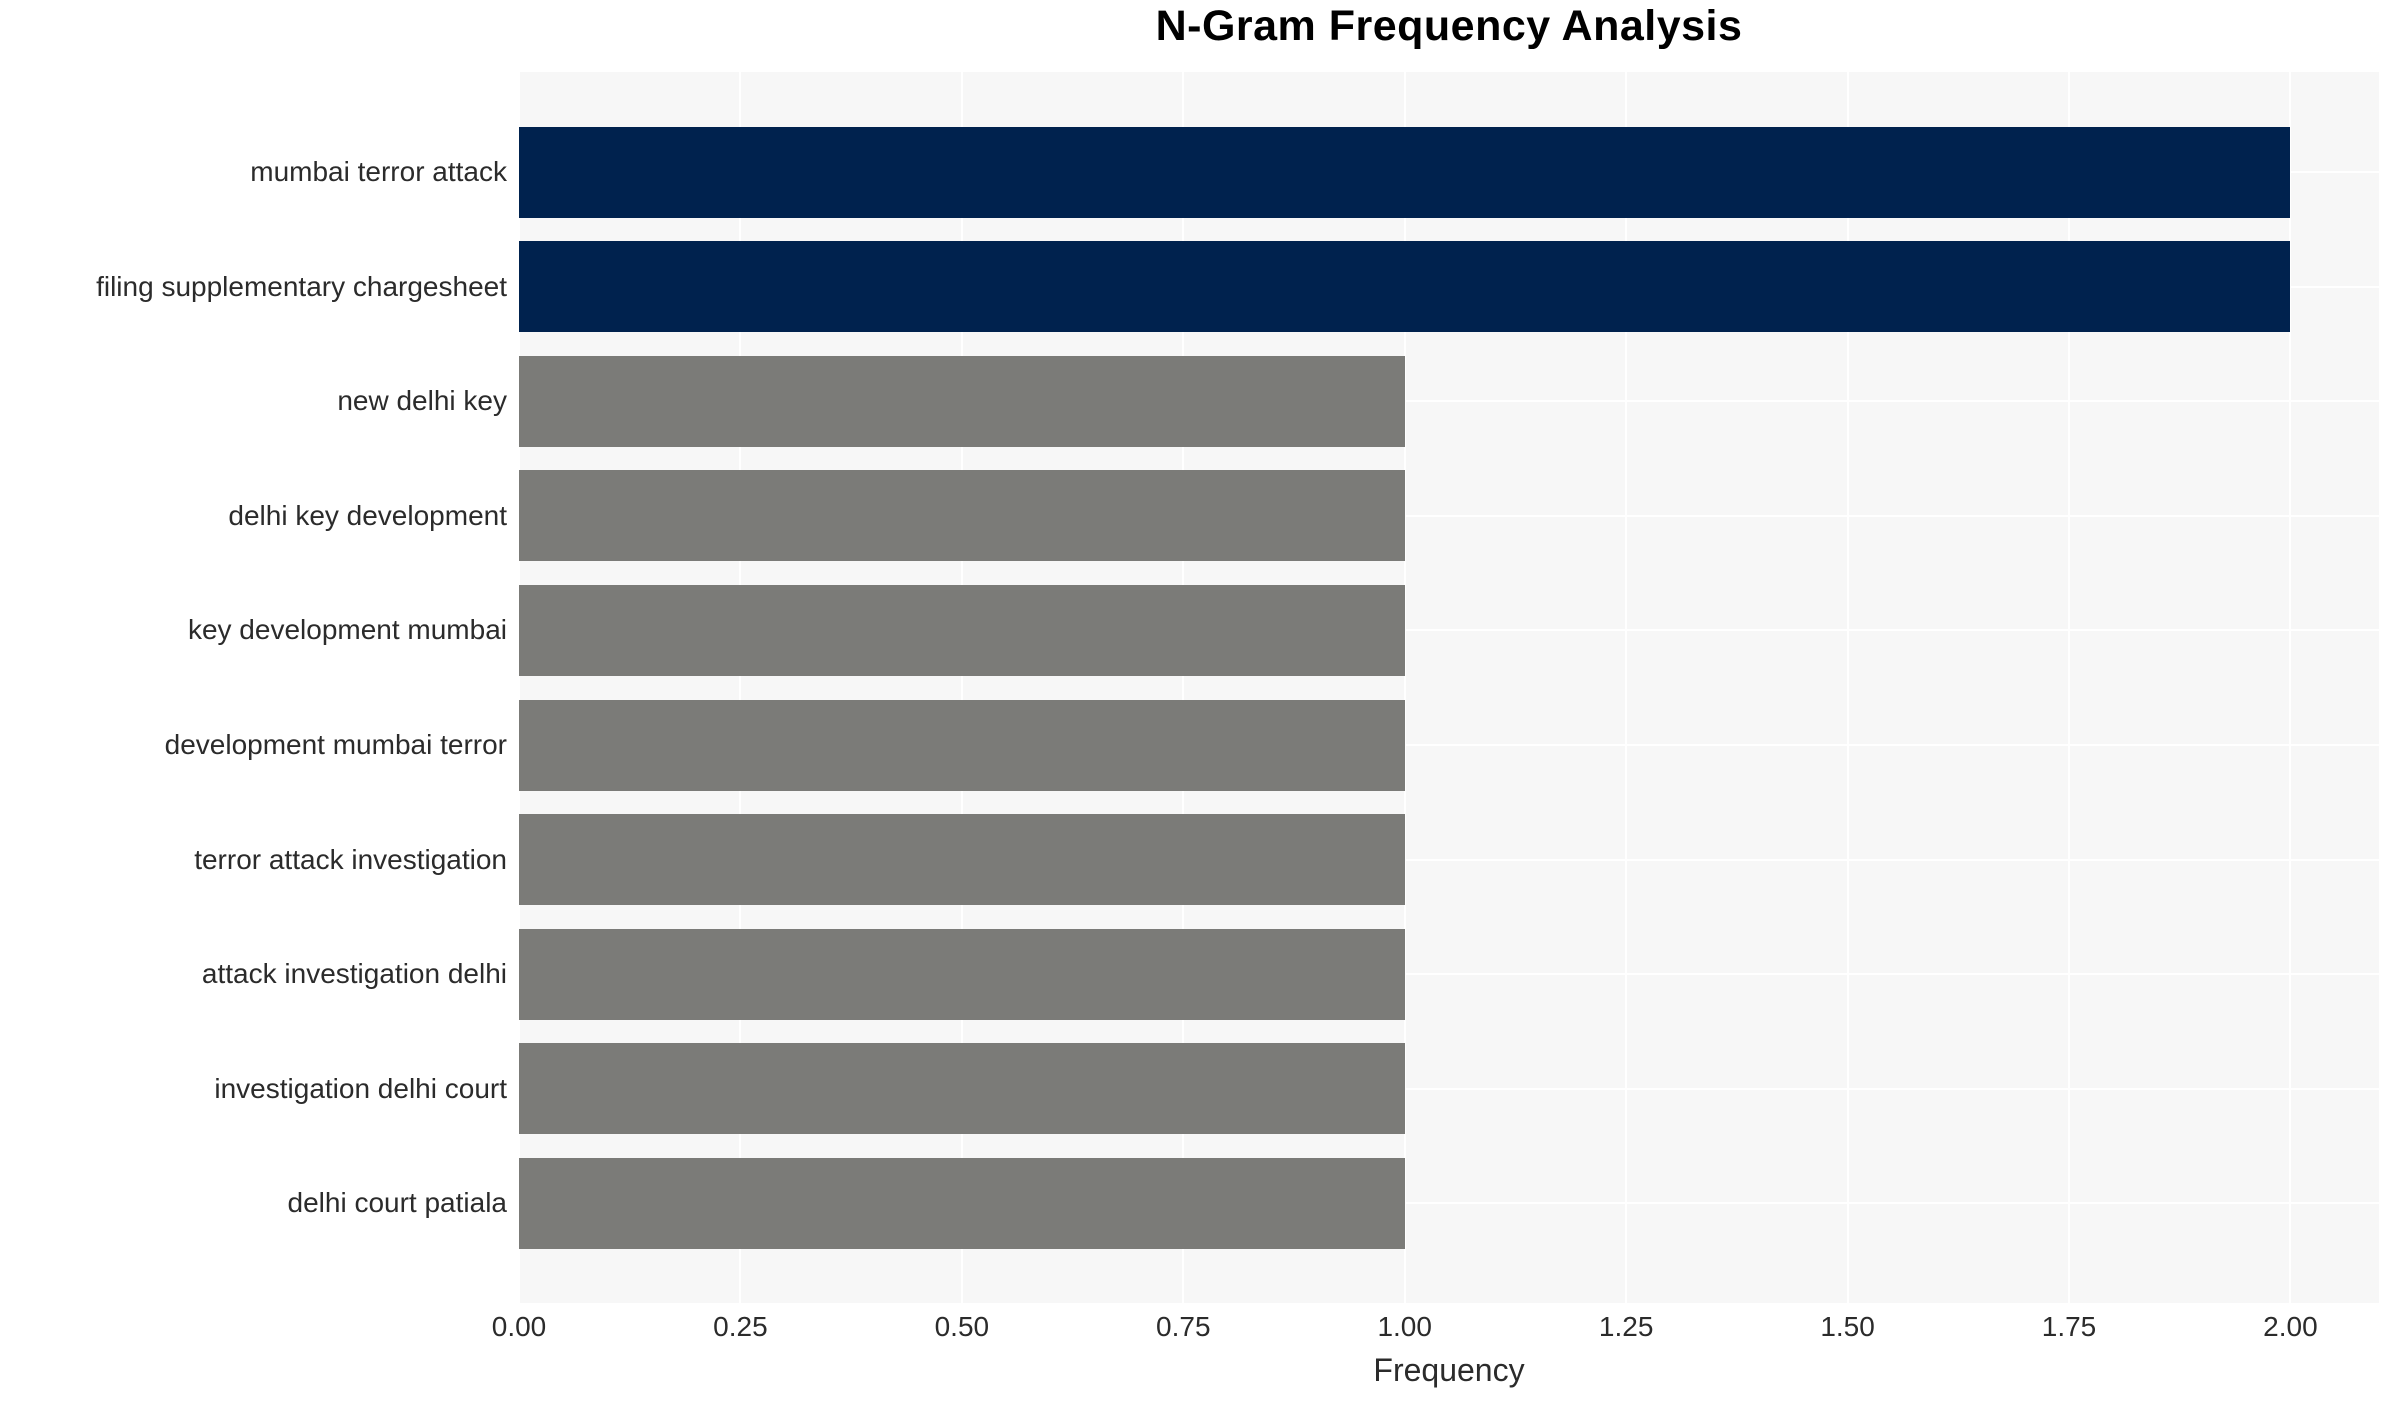 This screenshot has width=2399, height=1402. I want to click on y-tick-label: new delhi key, so click(422, 401).